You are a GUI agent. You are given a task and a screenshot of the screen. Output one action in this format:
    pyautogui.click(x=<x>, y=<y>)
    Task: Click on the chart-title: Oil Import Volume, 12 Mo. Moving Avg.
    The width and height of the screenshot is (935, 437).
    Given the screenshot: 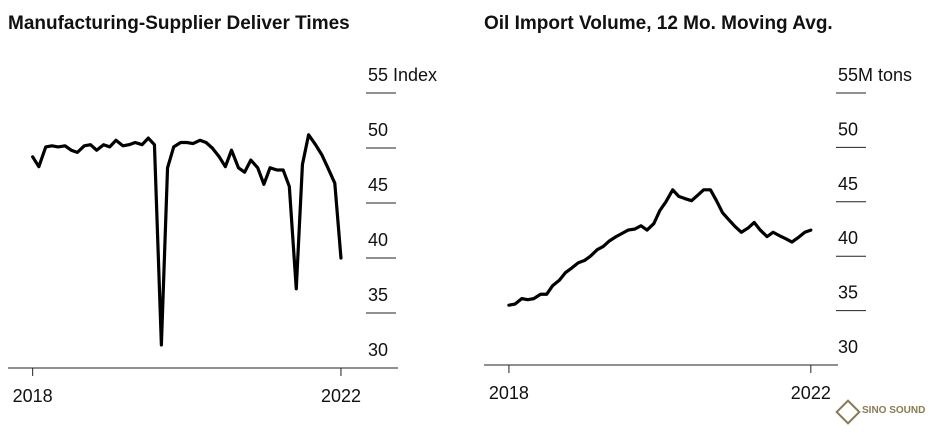 What is the action you would take?
    pyautogui.click(x=658, y=23)
    